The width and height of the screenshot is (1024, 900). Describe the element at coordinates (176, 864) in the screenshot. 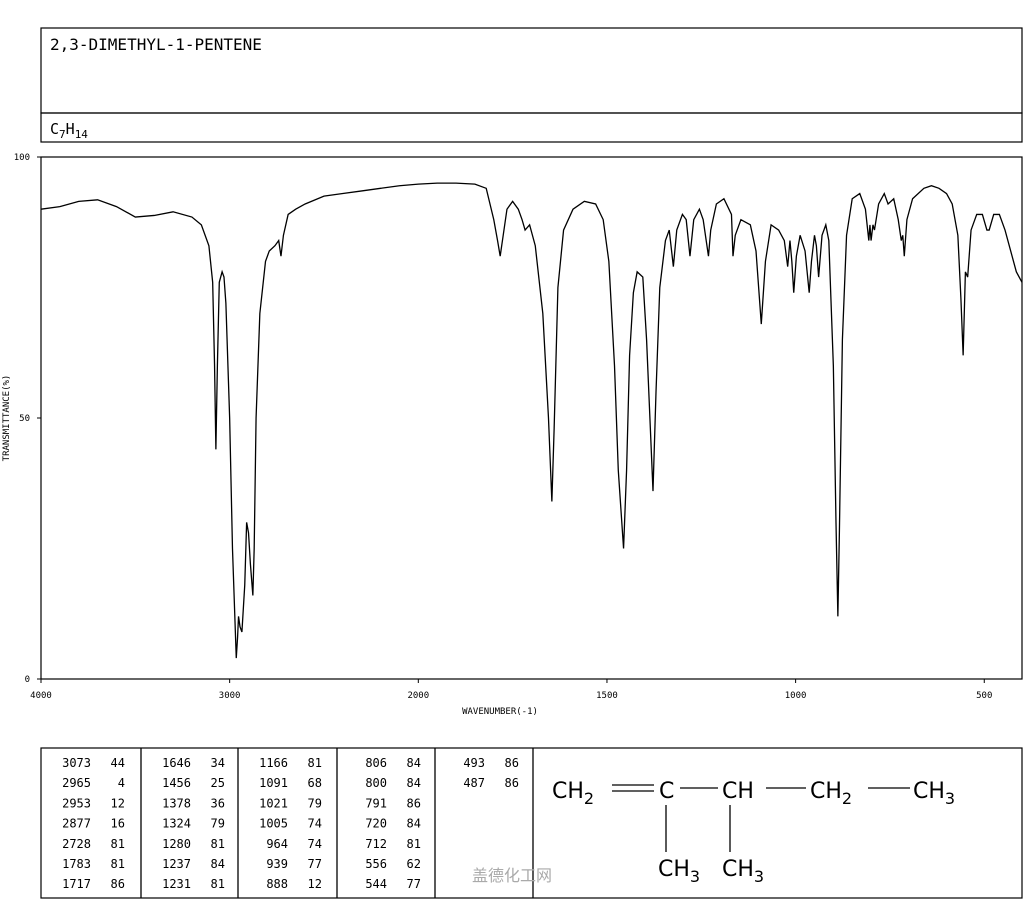

I see `peak-wavenumber: 1237` at that location.